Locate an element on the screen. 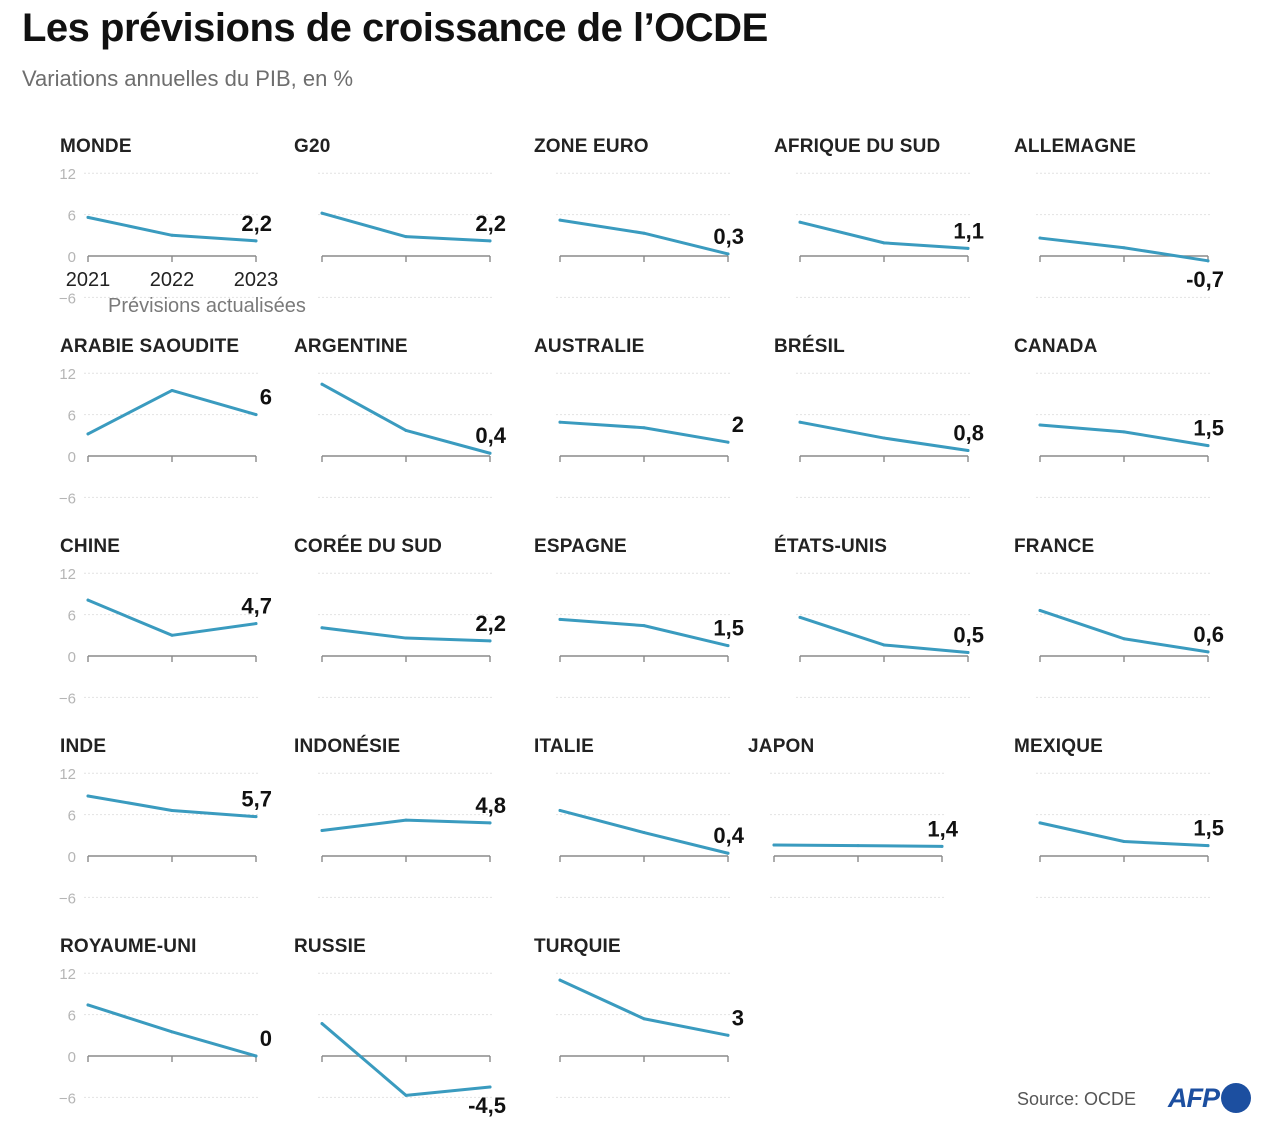  panel-title: JAPON is located at coordinates (781, 746).